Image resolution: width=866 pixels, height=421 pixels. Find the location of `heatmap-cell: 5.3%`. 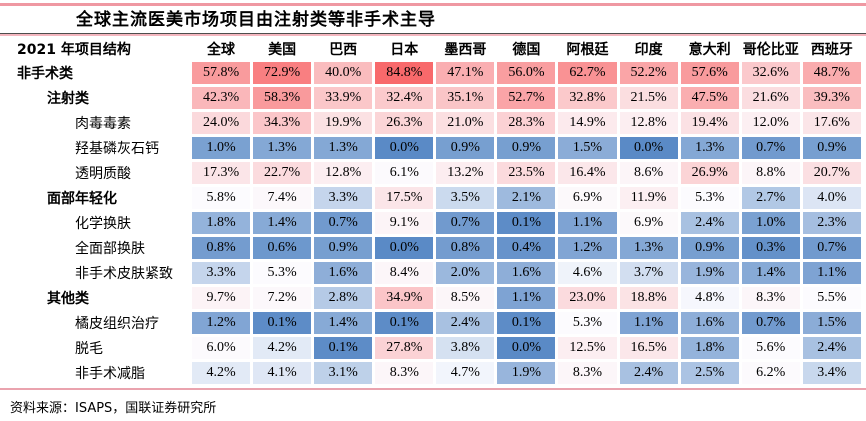

heatmap-cell: 5.3% is located at coordinates (282, 273).